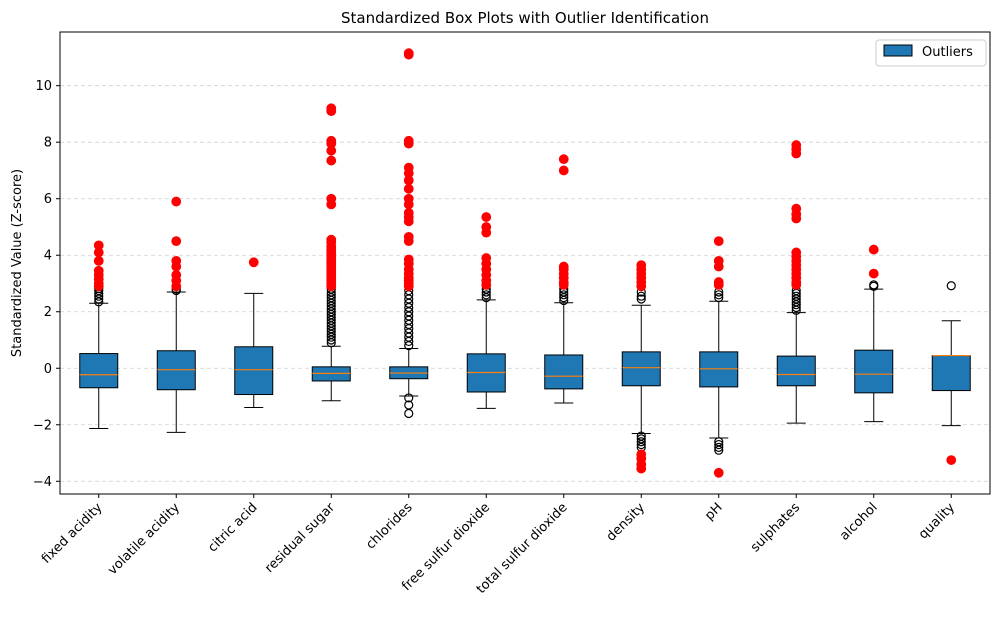 This screenshot has width=999, height=620. I want to click on y-tick-label: 0, so click(48, 369).